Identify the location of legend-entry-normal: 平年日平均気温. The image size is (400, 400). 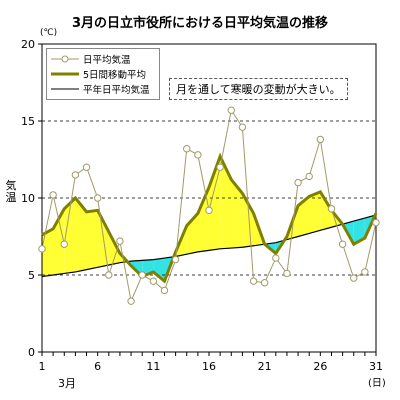
(100, 89).